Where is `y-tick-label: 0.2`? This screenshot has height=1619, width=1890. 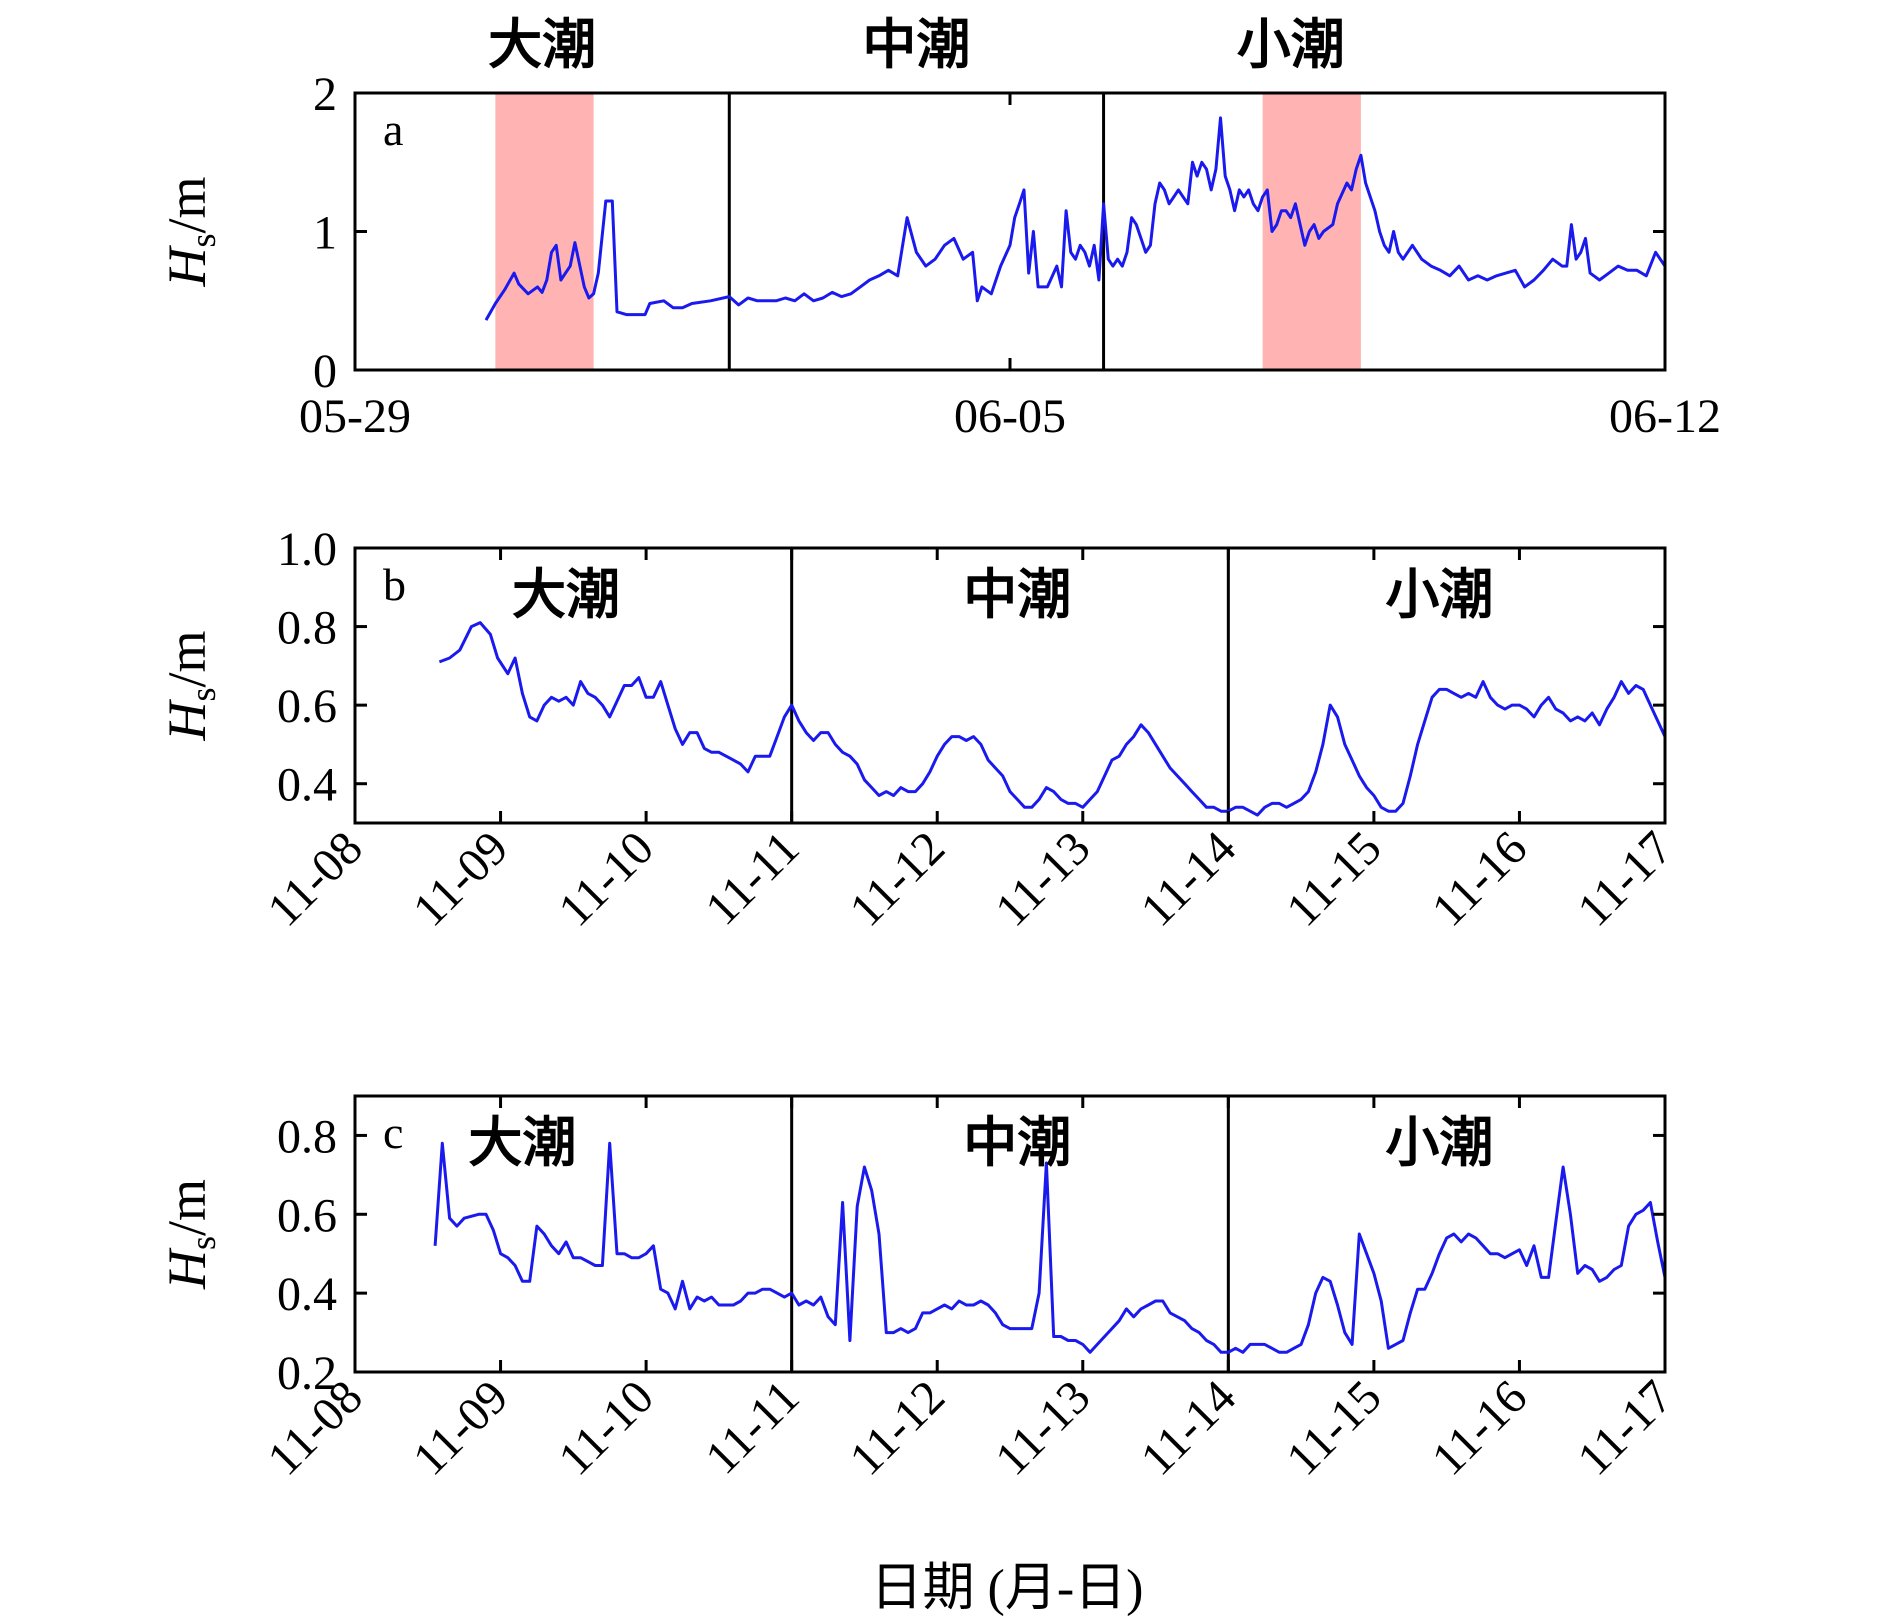
y-tick-label: 0.2 is located at coordinates (307, 1373).